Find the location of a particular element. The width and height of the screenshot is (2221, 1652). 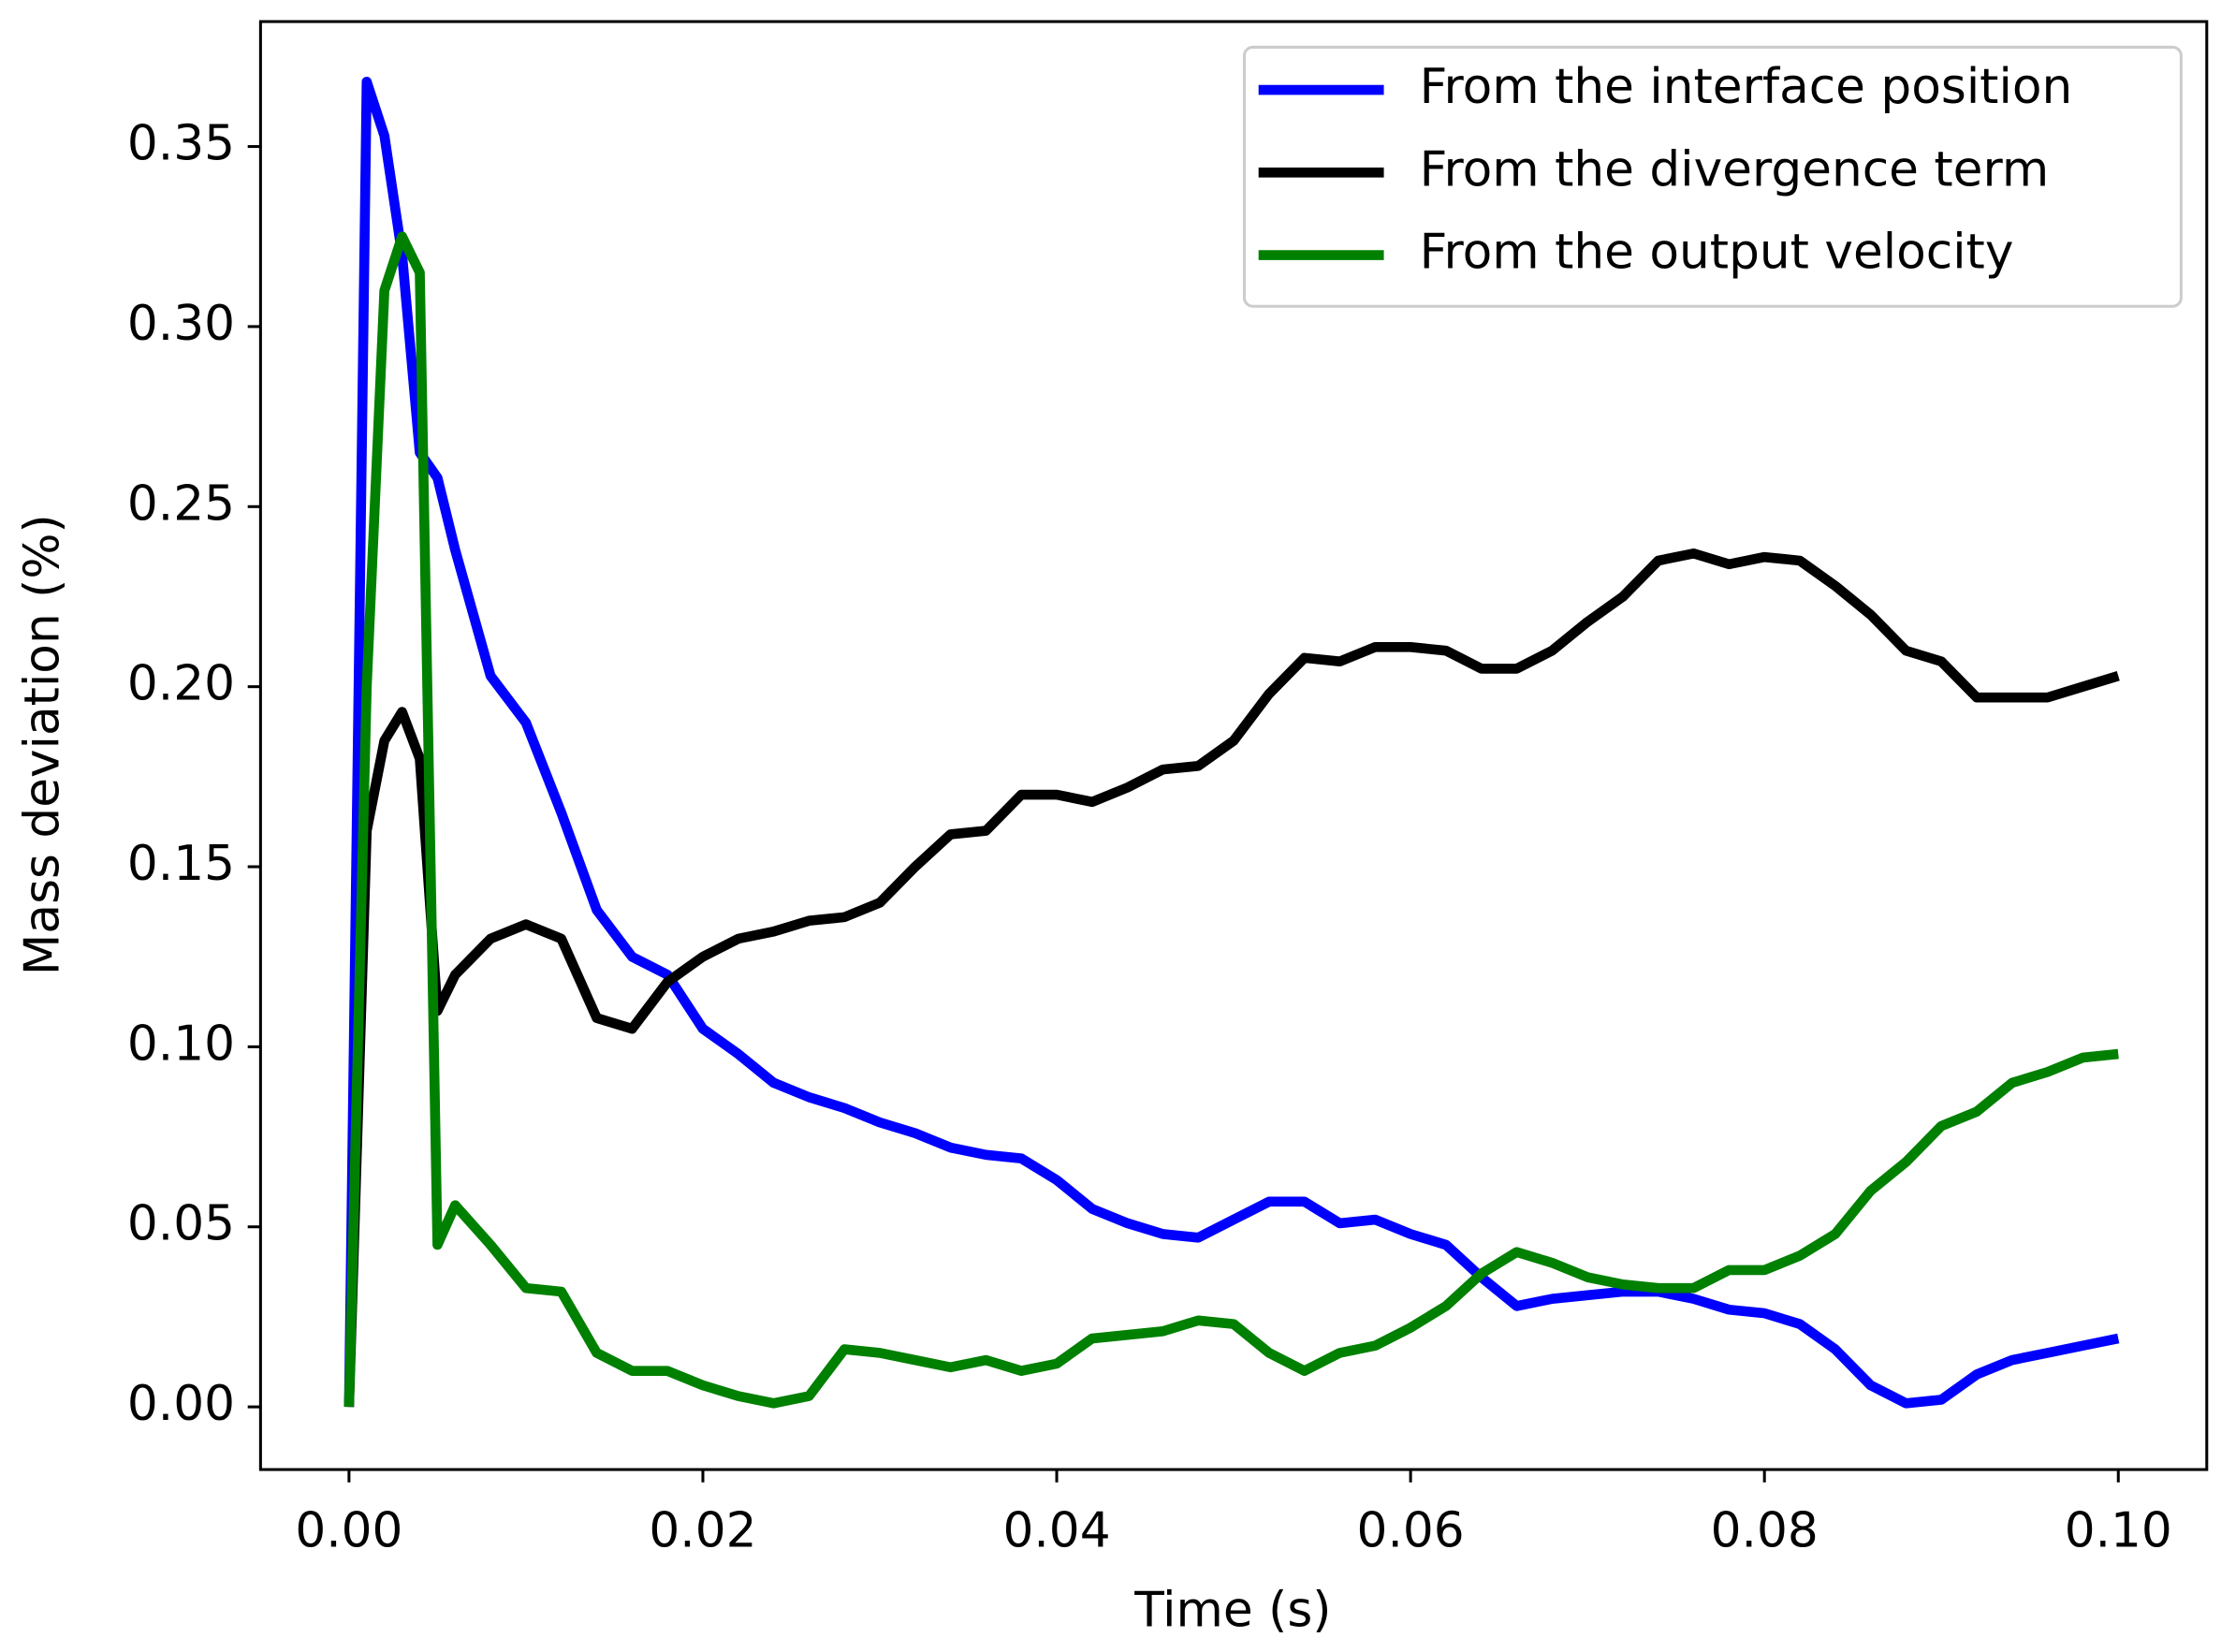

x-axis-label: Time (s) is located at coordinates (1232, 1611).